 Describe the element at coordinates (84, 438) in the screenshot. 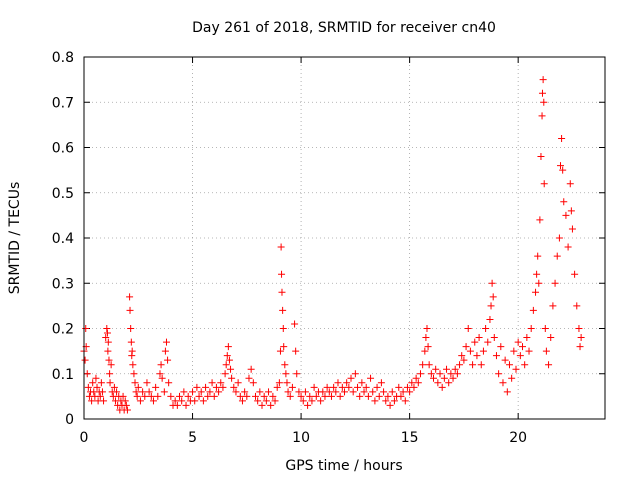

I see `x-tick-label: 0` at that location.